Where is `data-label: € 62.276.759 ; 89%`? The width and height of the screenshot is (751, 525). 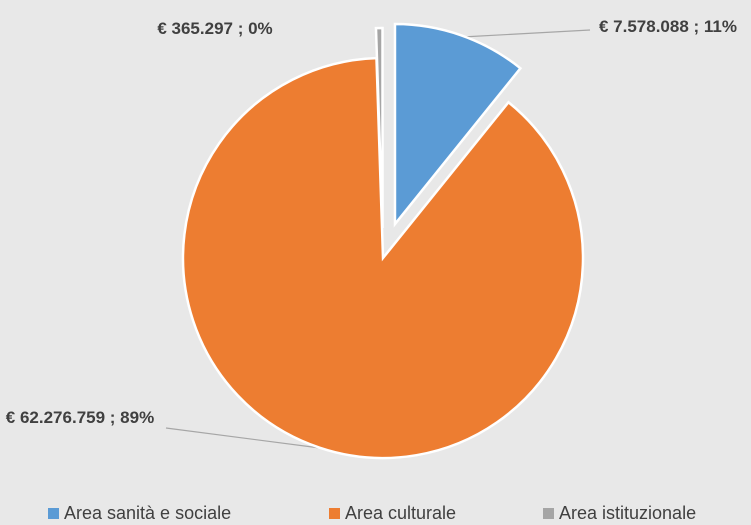
data-label: € 62.276.759 ; 89% is located at coordinates (80, 417).